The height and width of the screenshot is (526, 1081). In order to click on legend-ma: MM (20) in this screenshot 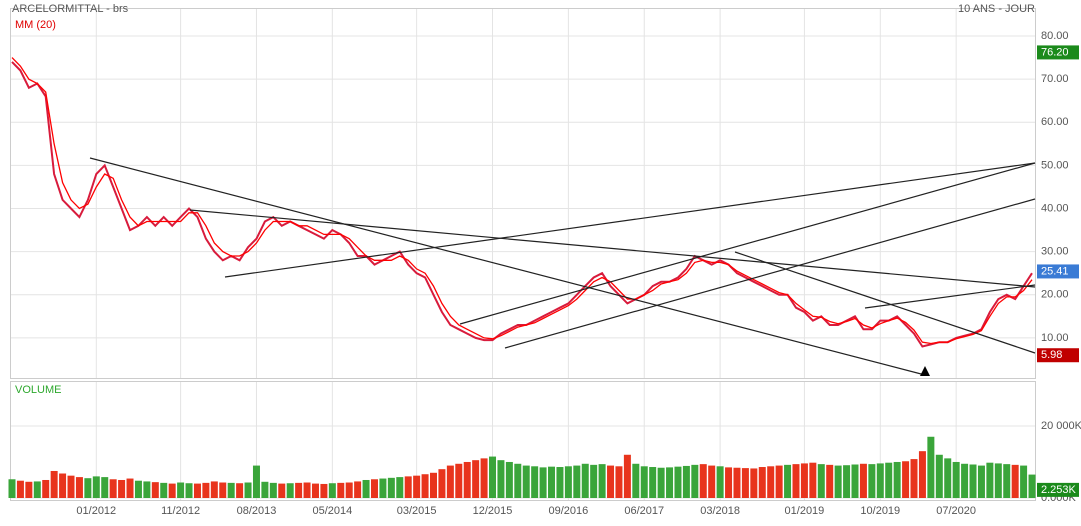, I will do `click(35, 25)`.